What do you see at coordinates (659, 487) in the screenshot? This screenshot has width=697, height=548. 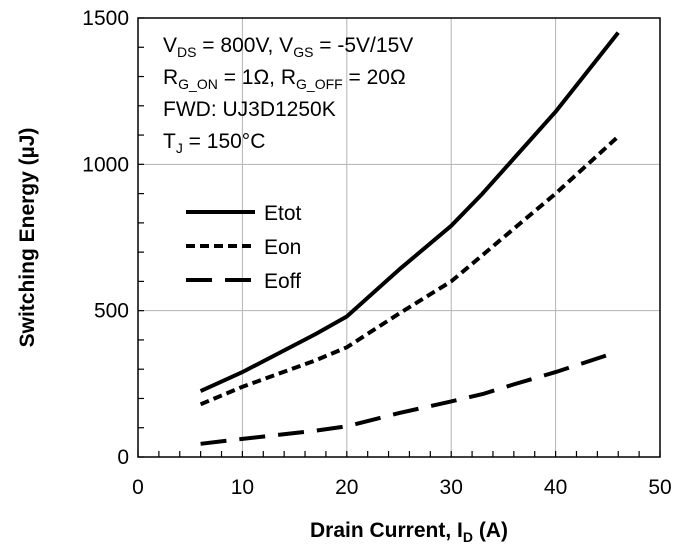 I see `x-tick-label: 50` at bounding box center [659, 487].